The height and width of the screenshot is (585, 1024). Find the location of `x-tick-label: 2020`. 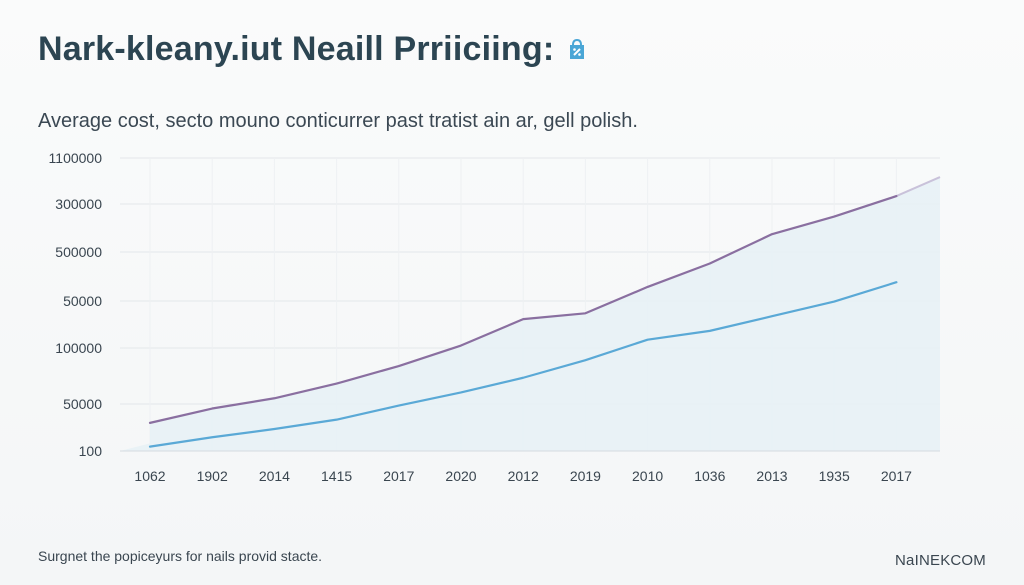

x-tick-label: 2020 is located at coordinates (460, 476).